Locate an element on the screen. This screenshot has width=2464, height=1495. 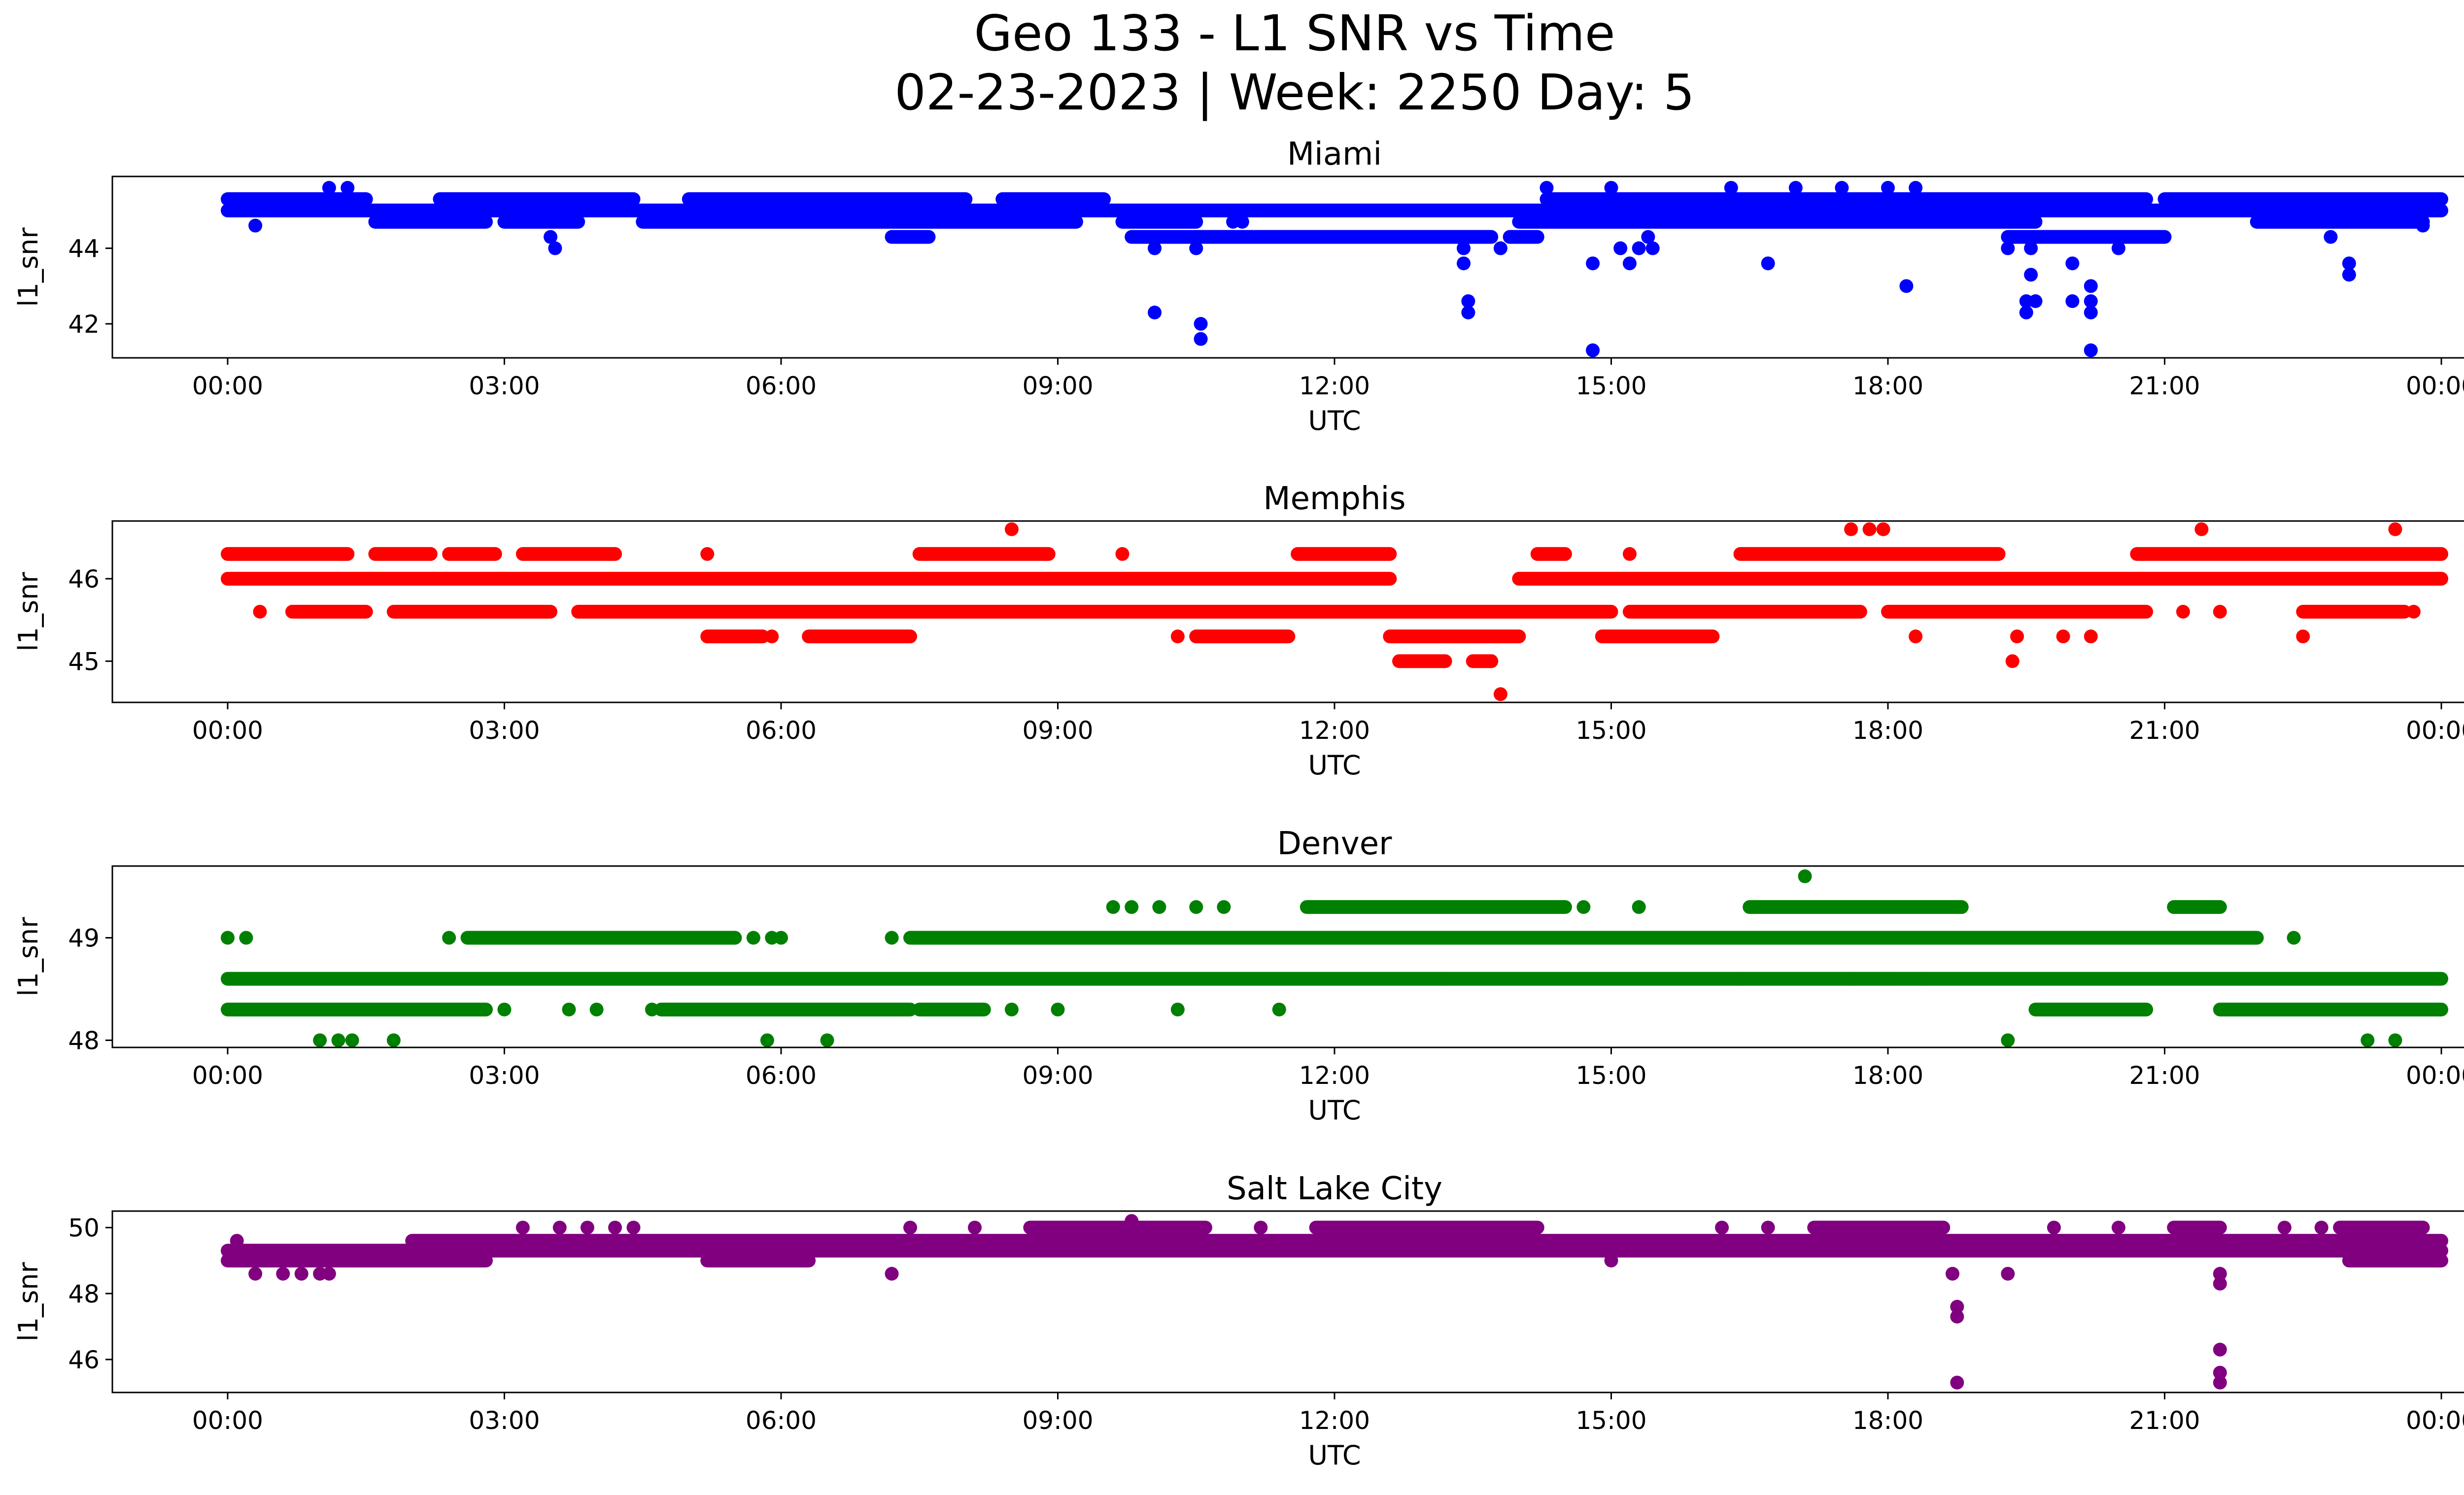
subplot-title: Salt Lake City is located at coordinates (1334, 1189).